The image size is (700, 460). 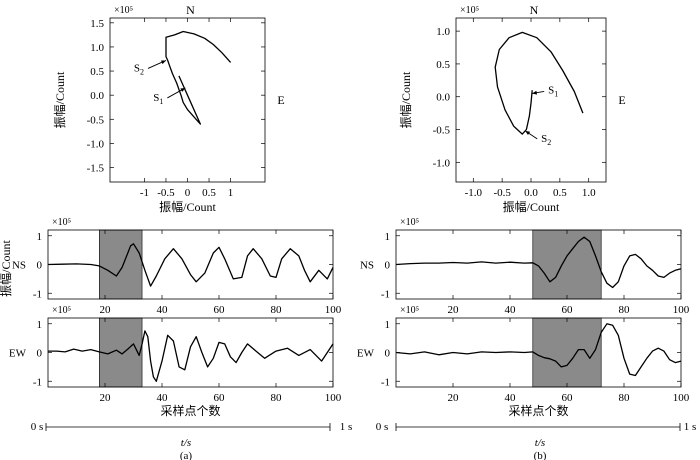 I want to click on y-tick-label: 0.5, so click(x=97, y=72).